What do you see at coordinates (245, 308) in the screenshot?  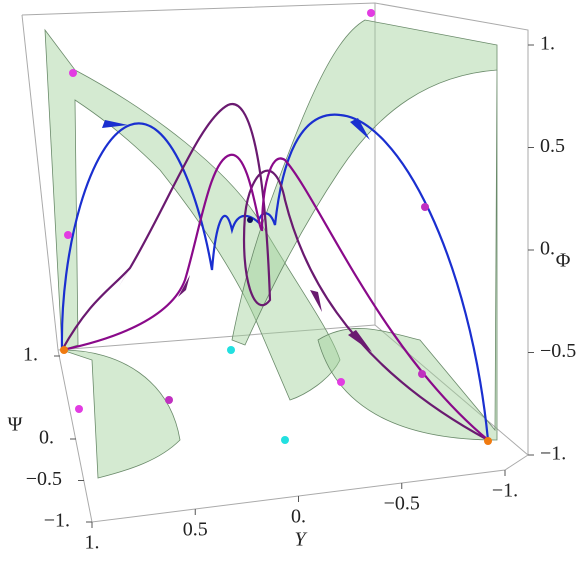 I see `arrowhead` at bounding box center [245, 308].